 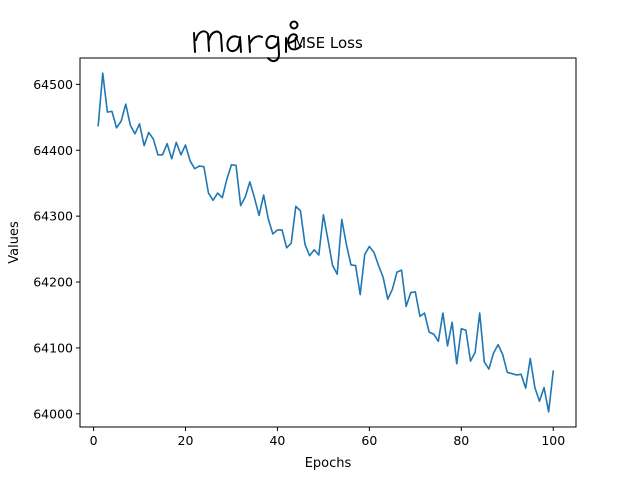 I want to click on y-axis-label: Values, so click(x=14, y=242).